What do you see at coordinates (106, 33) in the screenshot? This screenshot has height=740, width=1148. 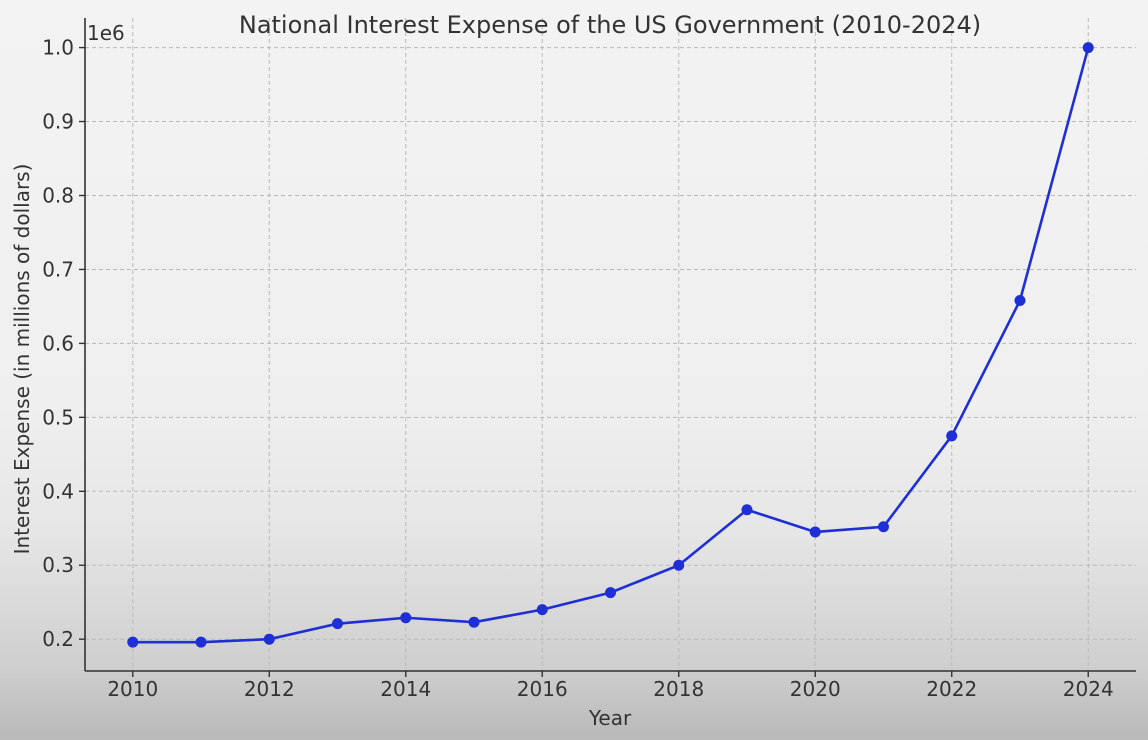 I see `y-axis-scale-label: 1e6` at bounding box center [106, 33].